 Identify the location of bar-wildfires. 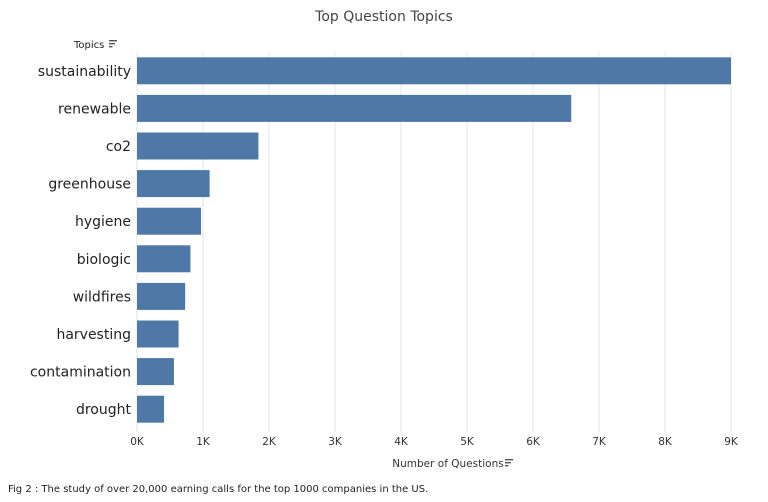
(161, 296).